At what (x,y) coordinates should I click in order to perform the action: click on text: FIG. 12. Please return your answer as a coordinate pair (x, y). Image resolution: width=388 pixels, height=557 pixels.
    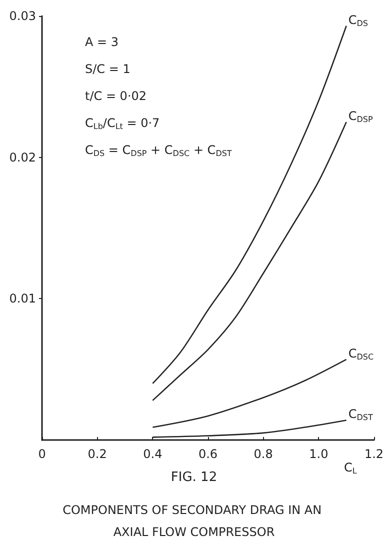
    Looking at the image, I should click on (194, 477).